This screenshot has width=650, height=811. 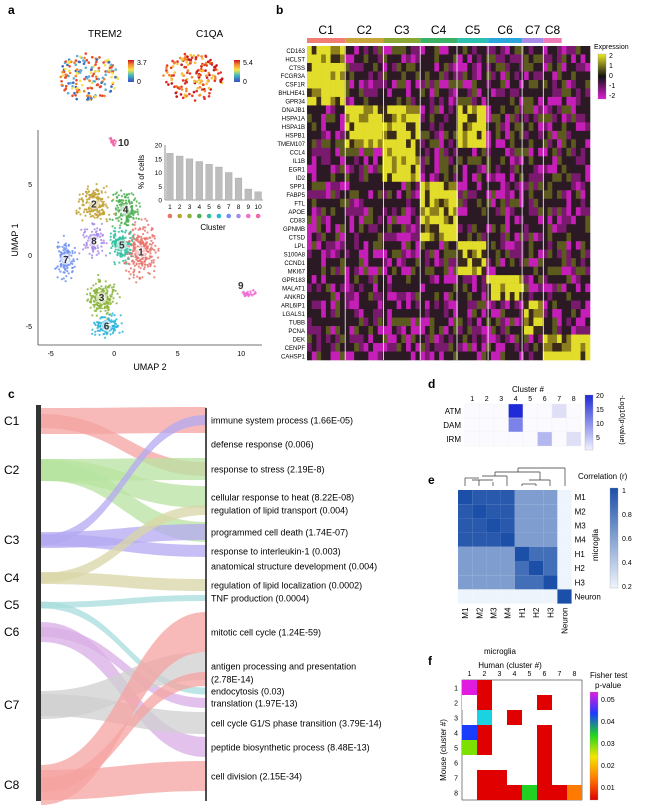 What do you see at coordinates (38, 418) in the screenshot?
I see `sankey-cluster-bar` at bounding box center [38, 418].